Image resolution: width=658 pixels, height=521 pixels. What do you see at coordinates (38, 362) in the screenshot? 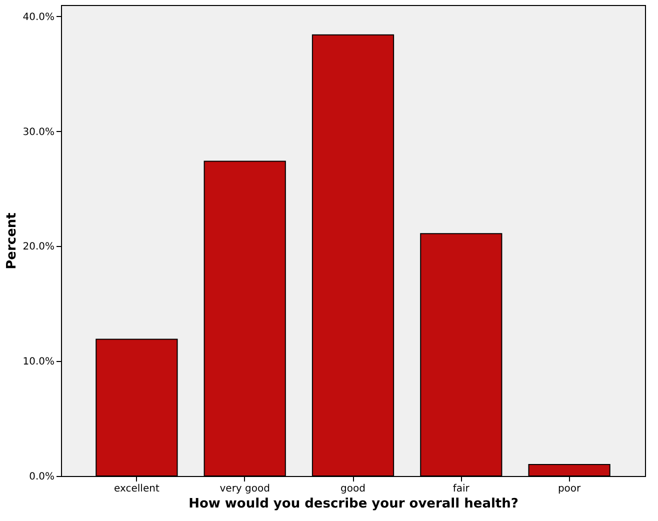
I see `y-tick-label: 10.0%` at bounding box center [38, 362].